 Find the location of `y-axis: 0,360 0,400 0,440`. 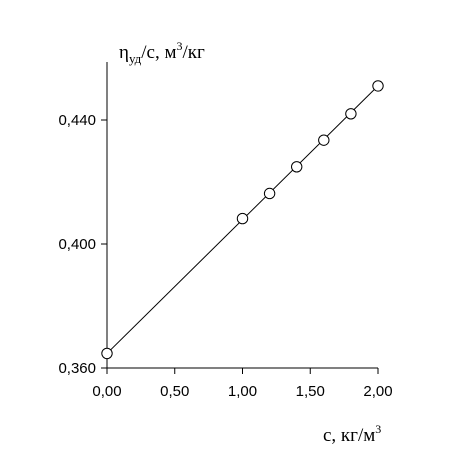

y-axis: 0,360 0,400 0,440 is located at coordinates (83, 219).